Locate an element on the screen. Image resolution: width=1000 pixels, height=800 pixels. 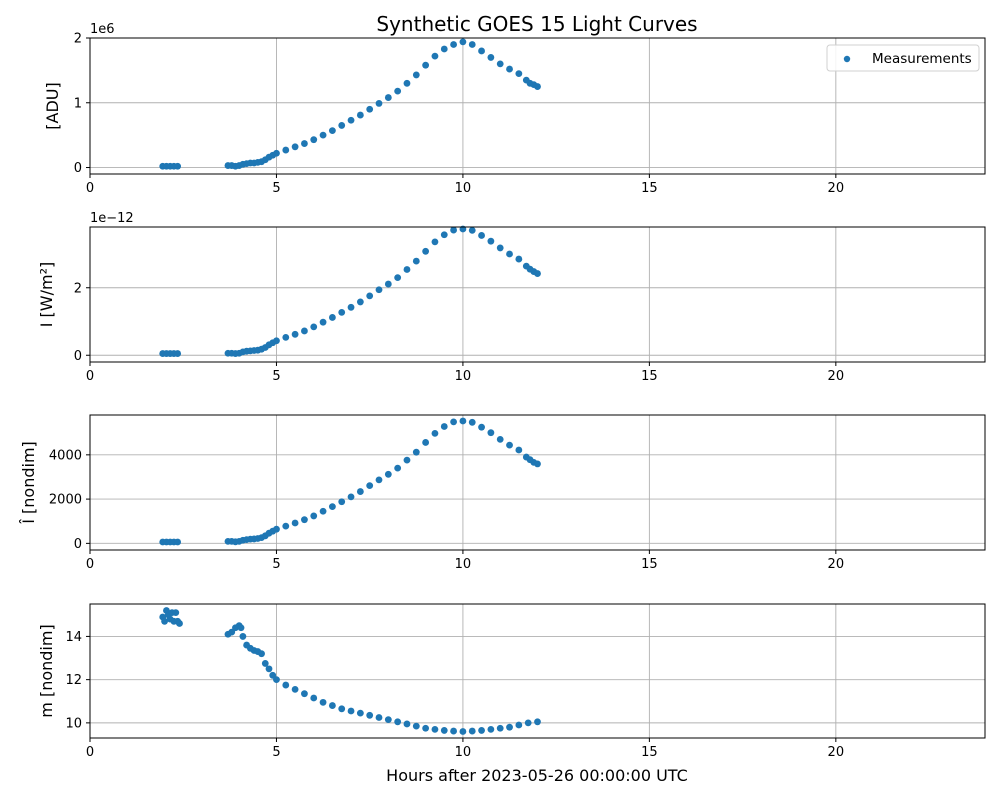
y-tick-label: 2000 is located at coordinates (65, 500).